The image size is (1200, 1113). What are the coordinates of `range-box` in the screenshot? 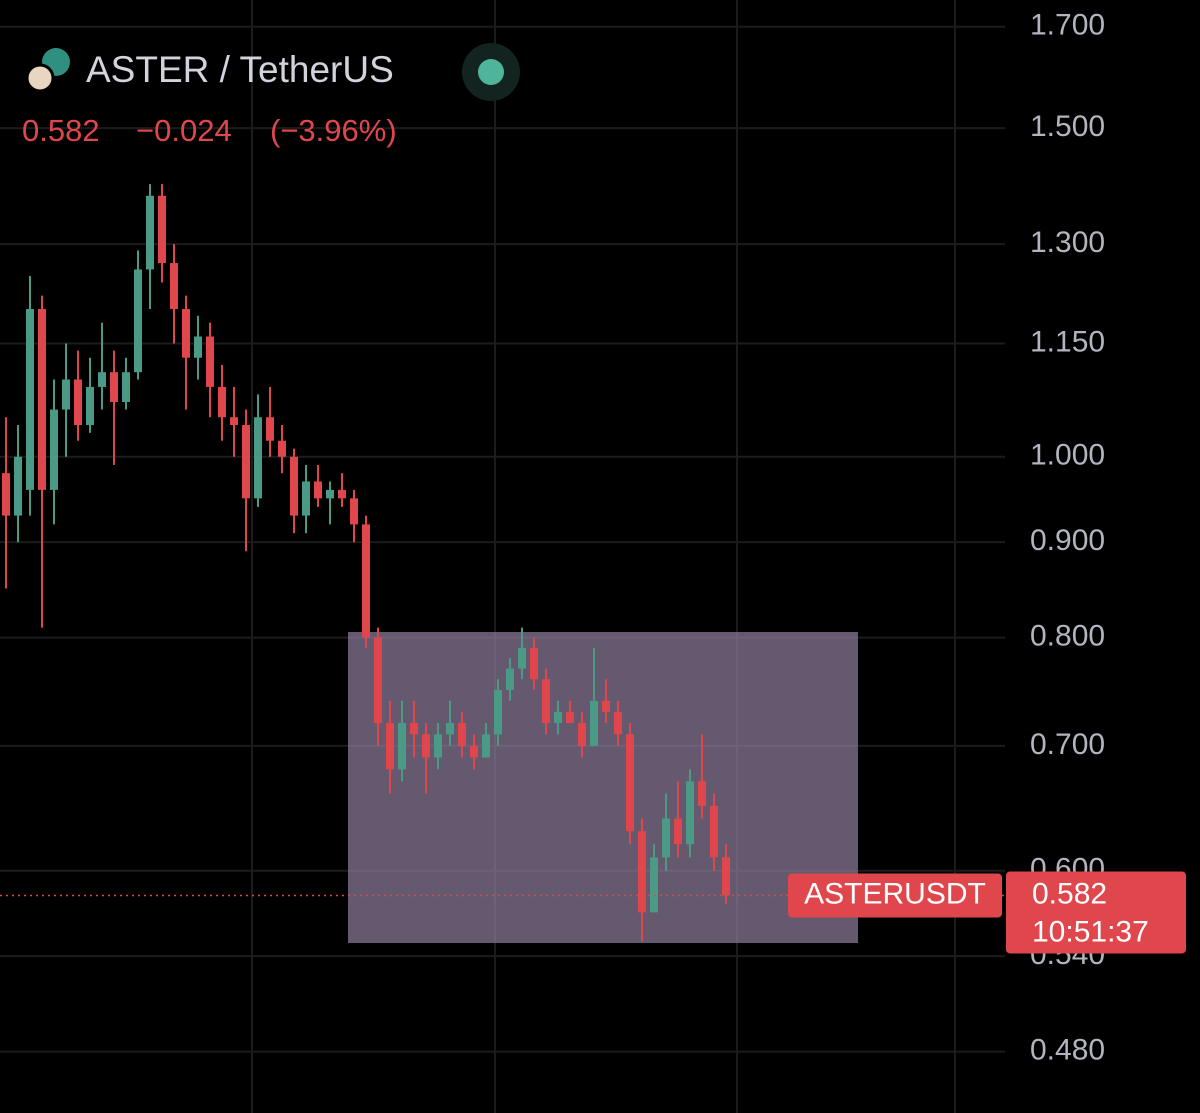 It's located at (603, 787).